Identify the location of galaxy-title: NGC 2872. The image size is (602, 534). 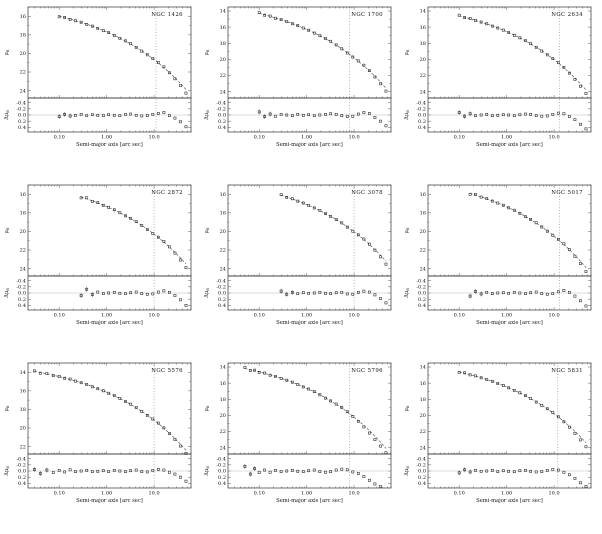
(167, 193).